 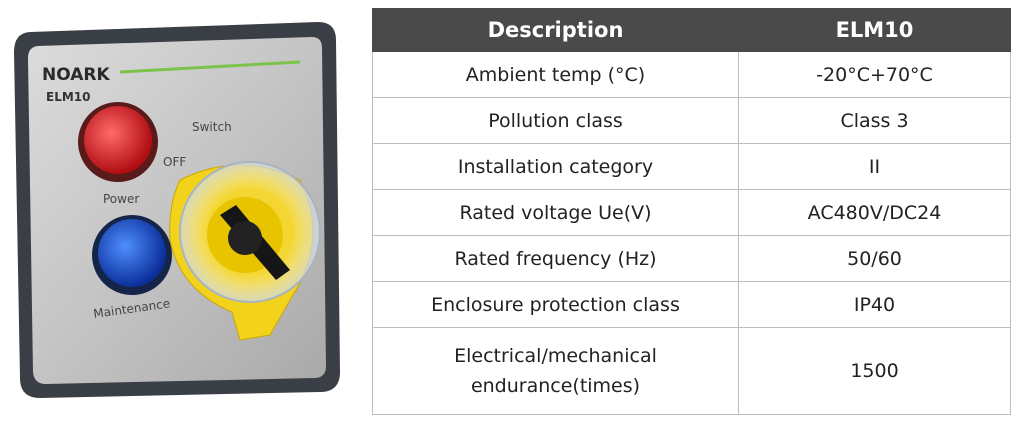 I want to click on value-cell: Class 3, so click(x=874, y=120).